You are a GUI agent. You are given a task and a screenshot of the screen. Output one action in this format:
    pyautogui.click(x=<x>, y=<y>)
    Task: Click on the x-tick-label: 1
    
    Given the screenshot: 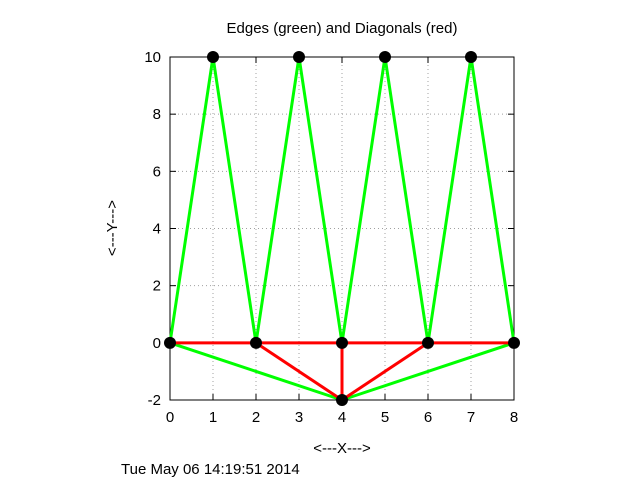 What is the action you would take?
    pyautogui.click(x=213, y=417)
    